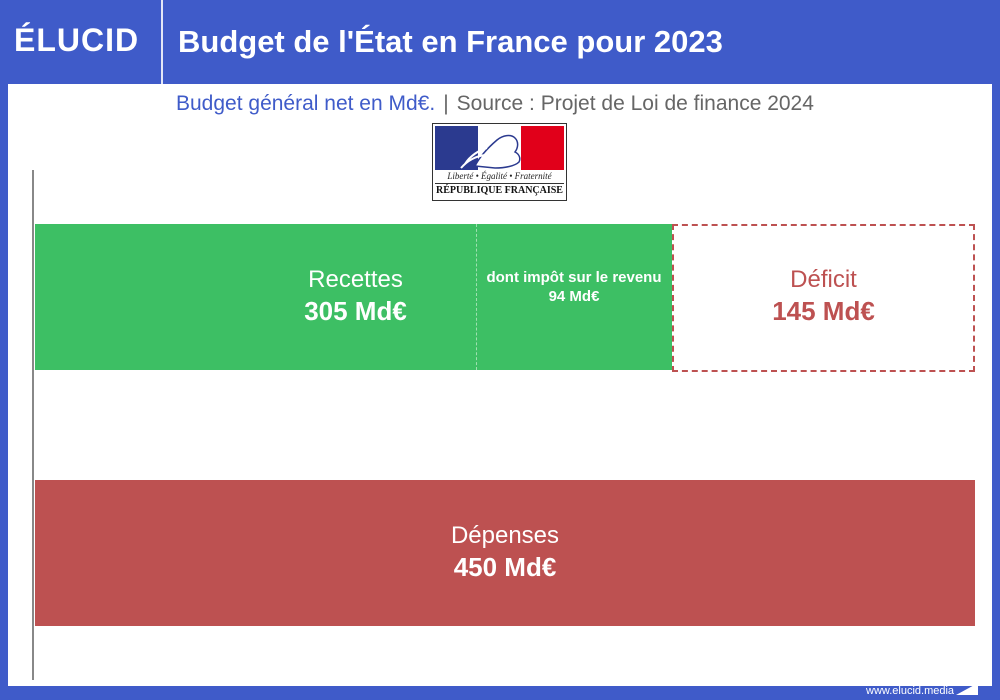  What do you see at coordinates (33, 425) in the screenshot?
I see `chart-axis-line` at bounding box center [33, 425].